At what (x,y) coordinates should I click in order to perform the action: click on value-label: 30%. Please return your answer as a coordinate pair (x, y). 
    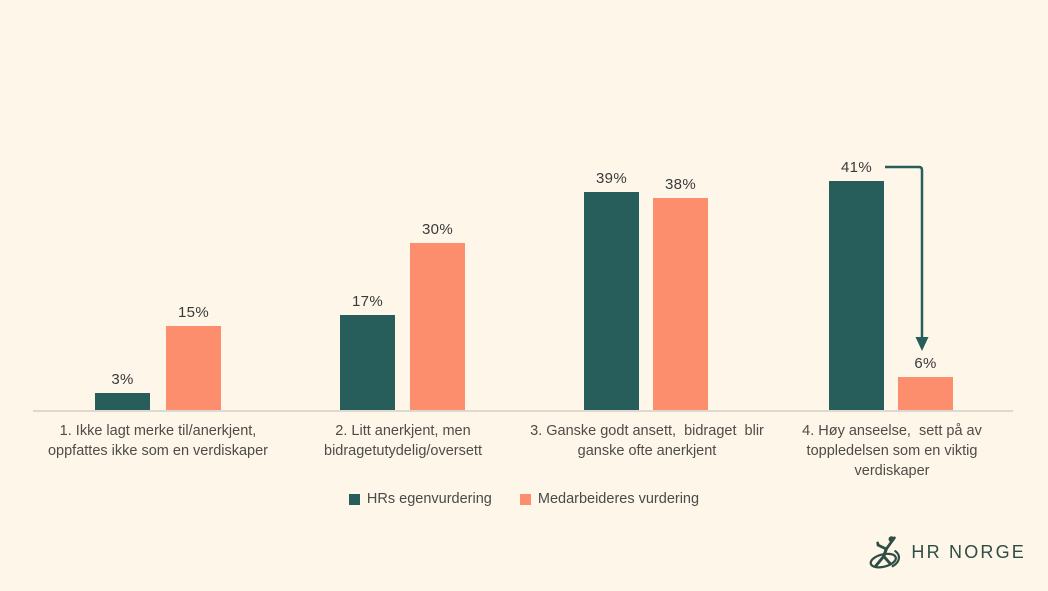
    Looking at the image, I should click on (437, 229).